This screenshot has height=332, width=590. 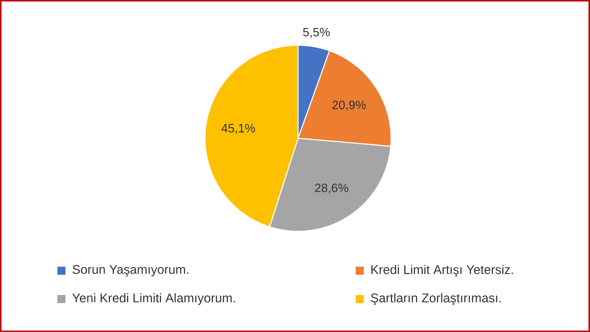 What do you see at coordinates (331, 189) in the screenshot?
I see `data-label: 28,6%` at bounding box center [331, 189].